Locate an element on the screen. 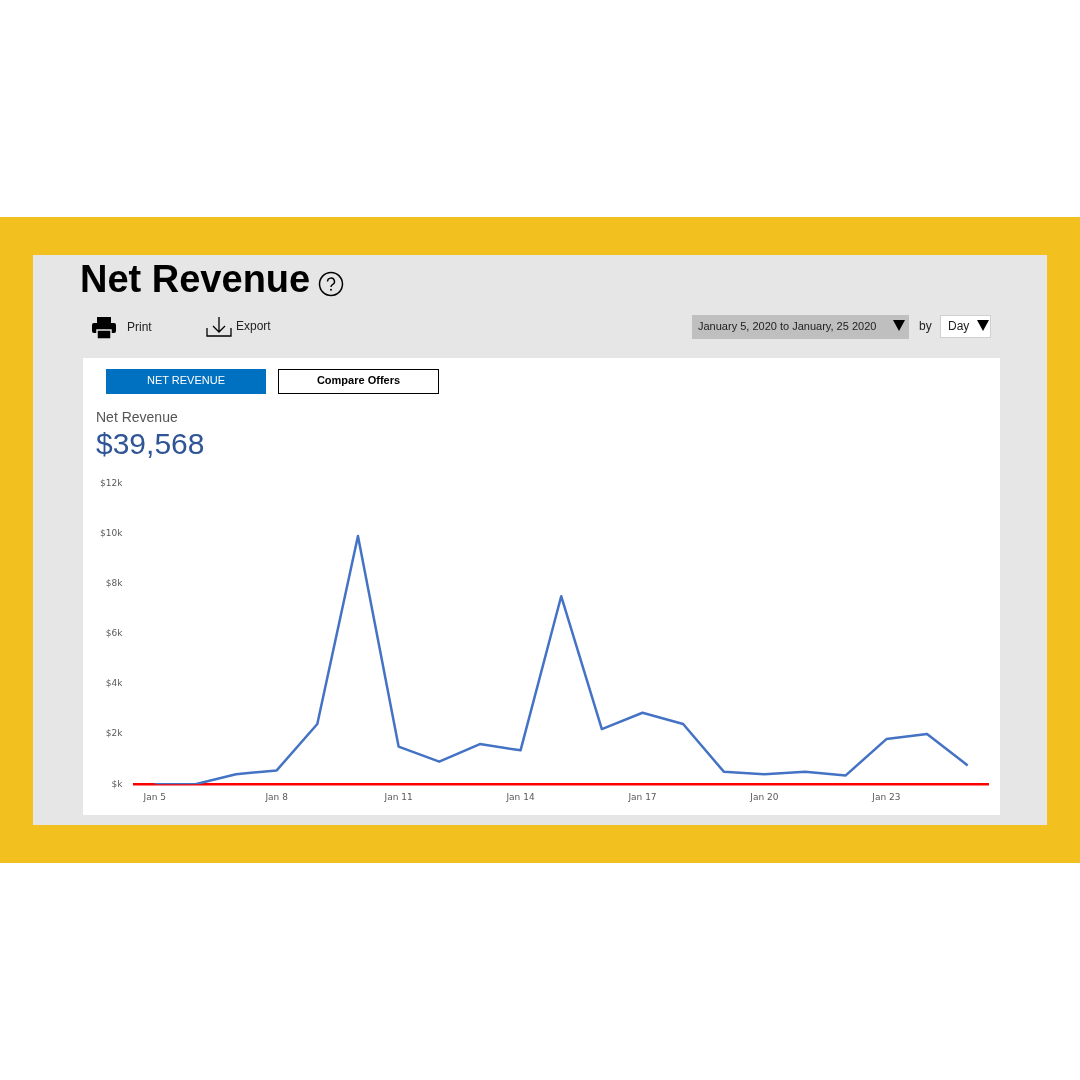  x-tick-label: Jan 14 is located at coordinates (520, 796).